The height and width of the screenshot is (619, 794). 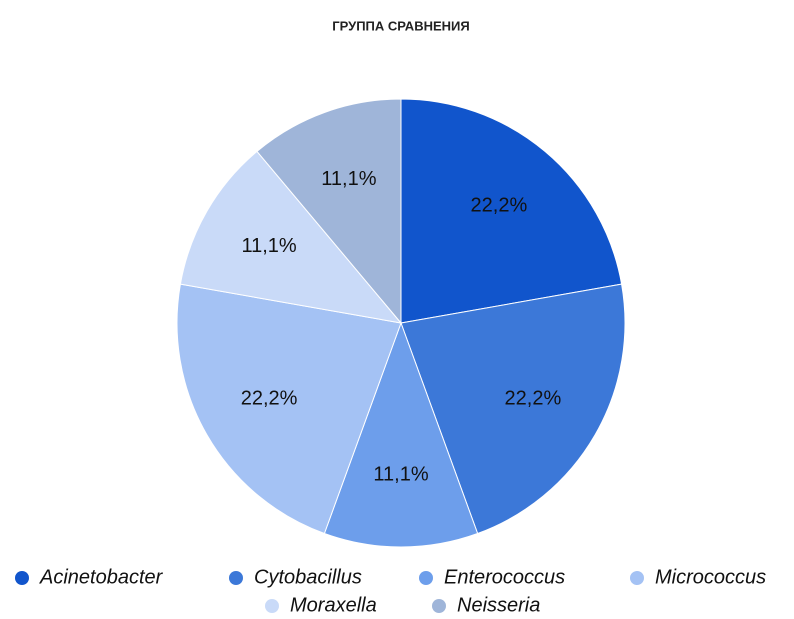 I want to click on chart-title: ГРУППА СРАВНЕНИЯ, so click(x=400, y=25).